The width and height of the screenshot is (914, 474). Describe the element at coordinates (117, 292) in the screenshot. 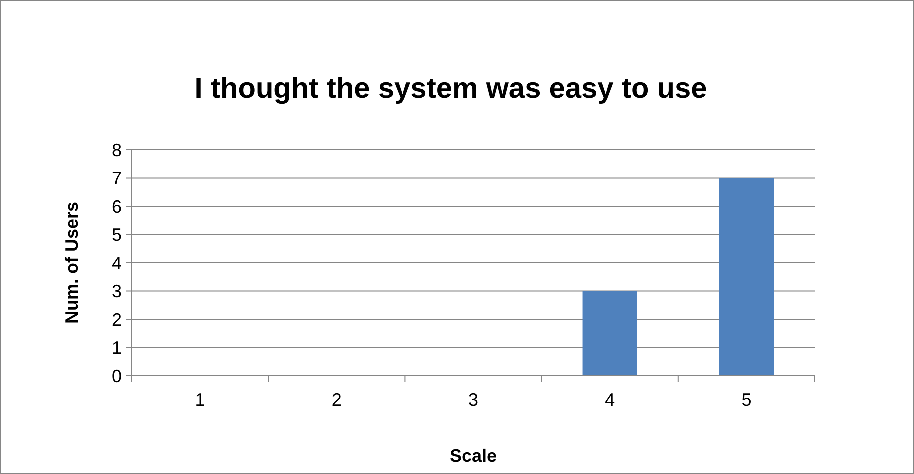

I see `y-tick-label: 3` at that location.